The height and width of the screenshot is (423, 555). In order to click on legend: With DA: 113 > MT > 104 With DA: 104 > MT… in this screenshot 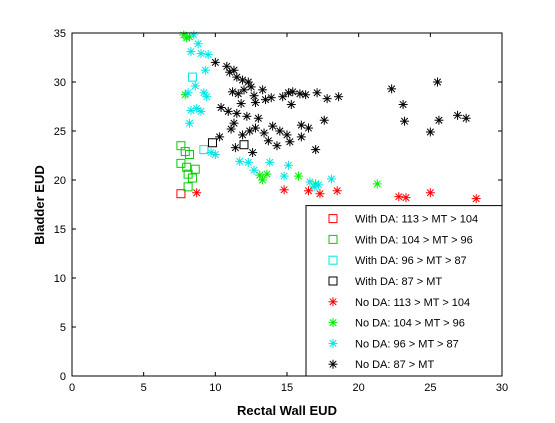, I will do `click(404, 291)`.